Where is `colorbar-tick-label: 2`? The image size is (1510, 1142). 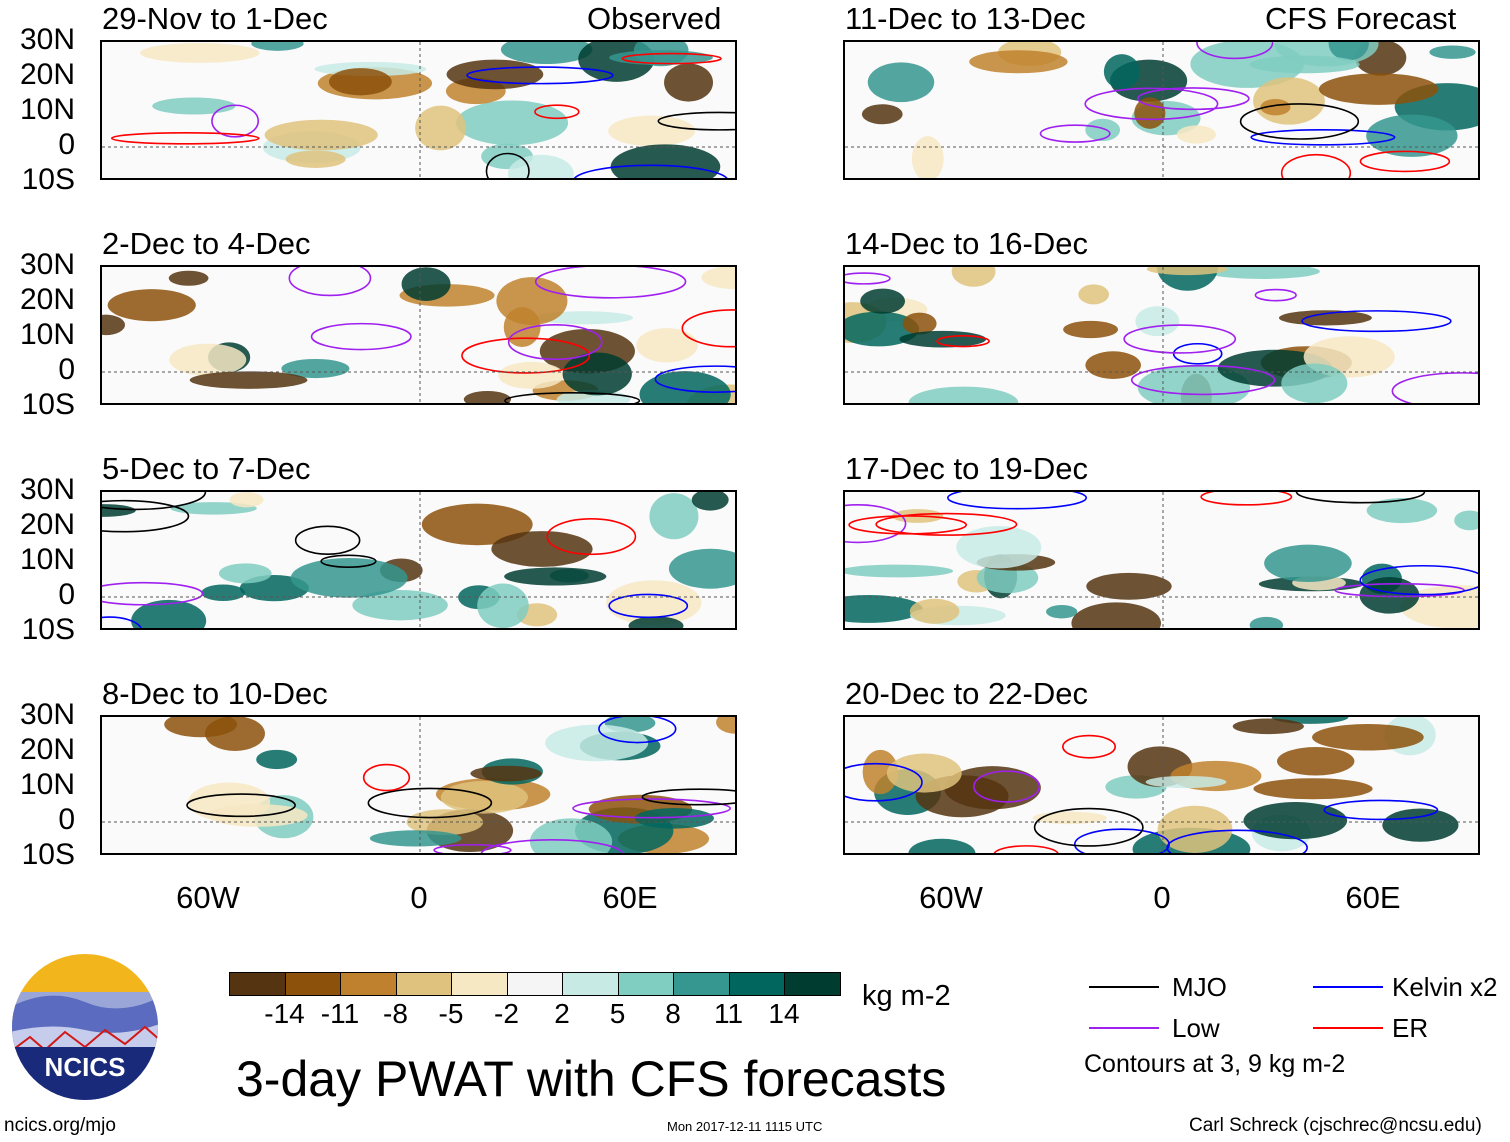
colorbar-tick-label: 2 is located at coordinates (562, 1013).